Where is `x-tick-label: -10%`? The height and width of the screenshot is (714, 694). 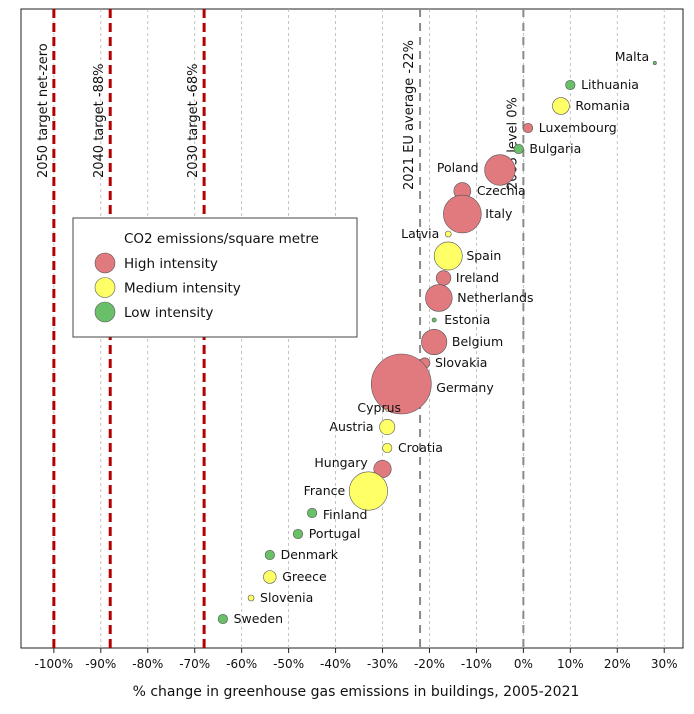
x-tick-label: -10% is located at coordinates (476, 664).